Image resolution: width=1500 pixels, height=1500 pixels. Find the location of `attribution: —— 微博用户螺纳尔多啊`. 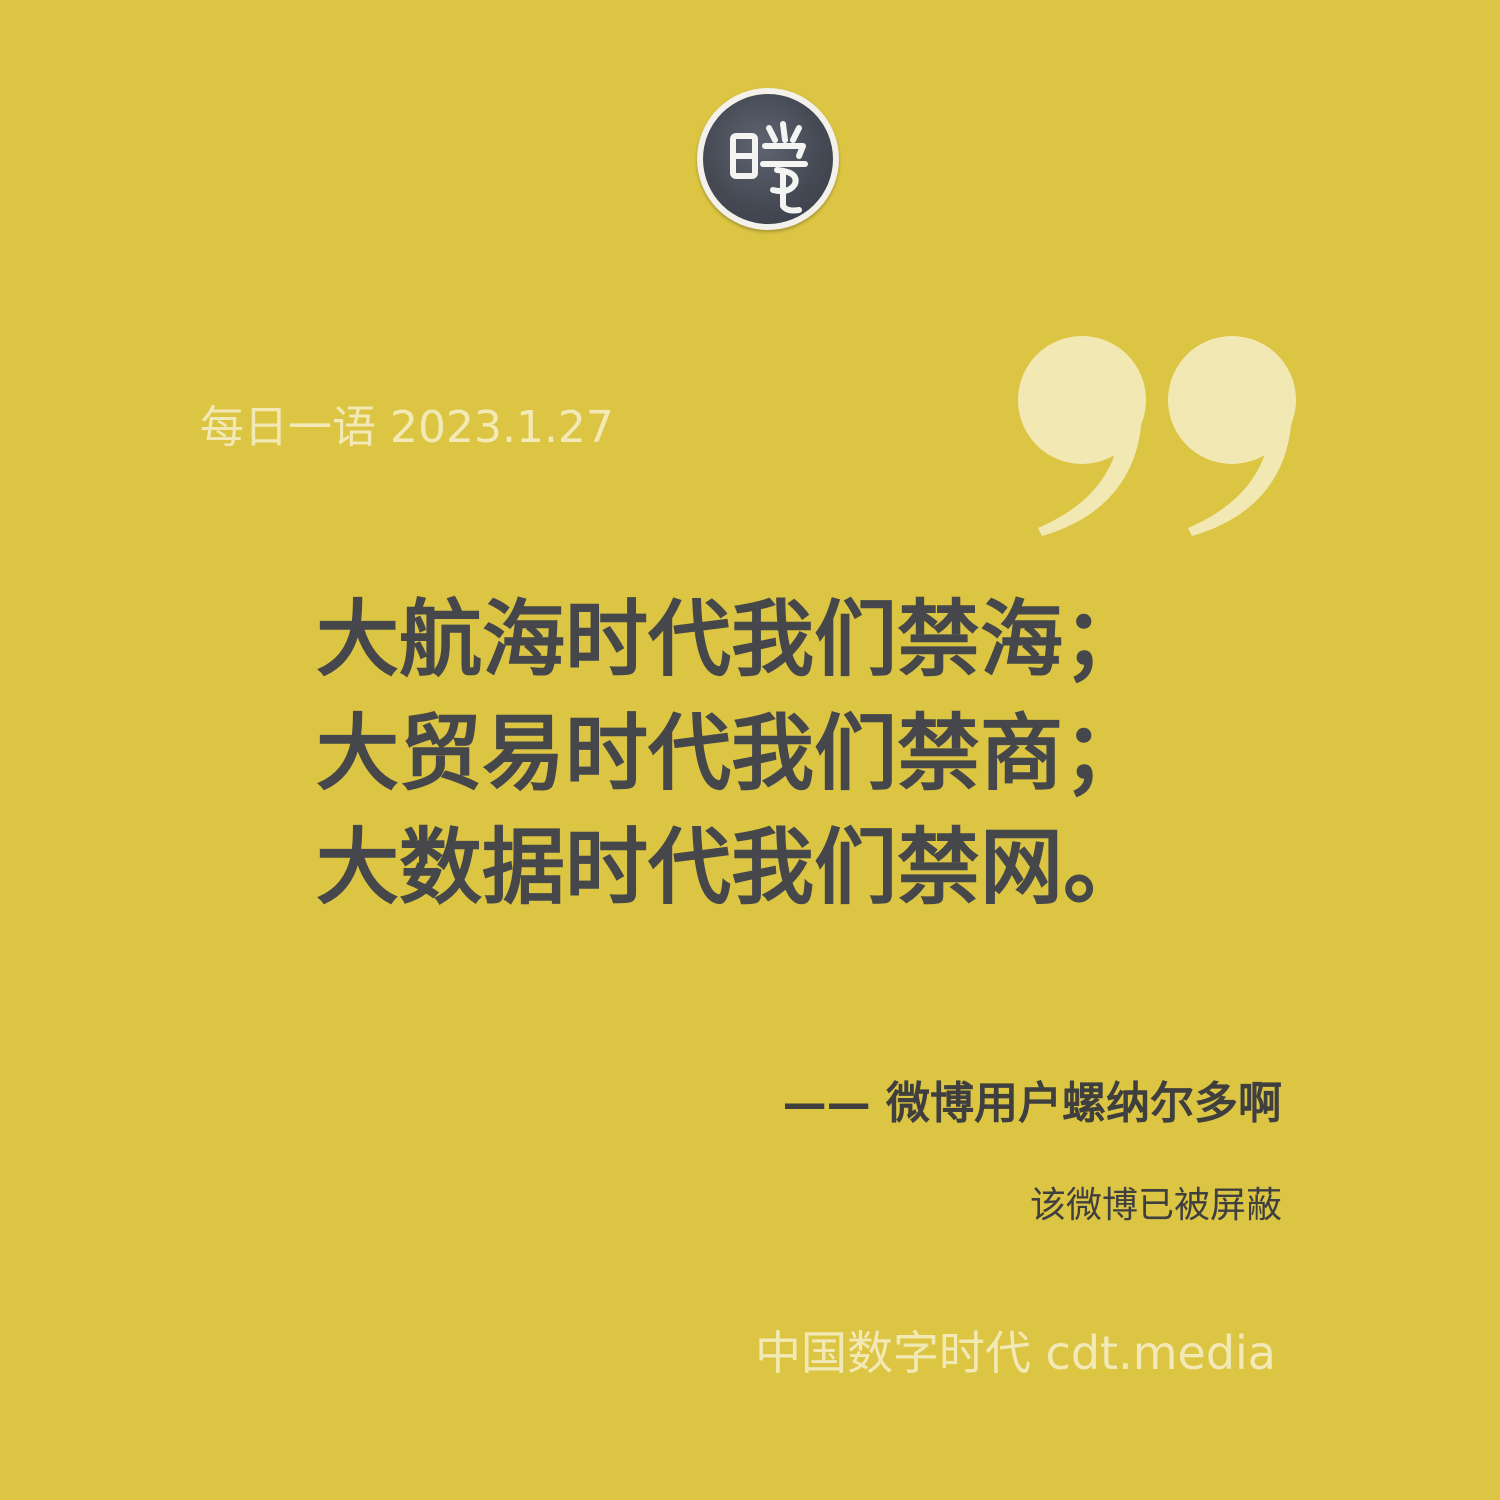

attribution: —— 微博用户螺纳尔多啊 is located at coordinates (1032, 1103).